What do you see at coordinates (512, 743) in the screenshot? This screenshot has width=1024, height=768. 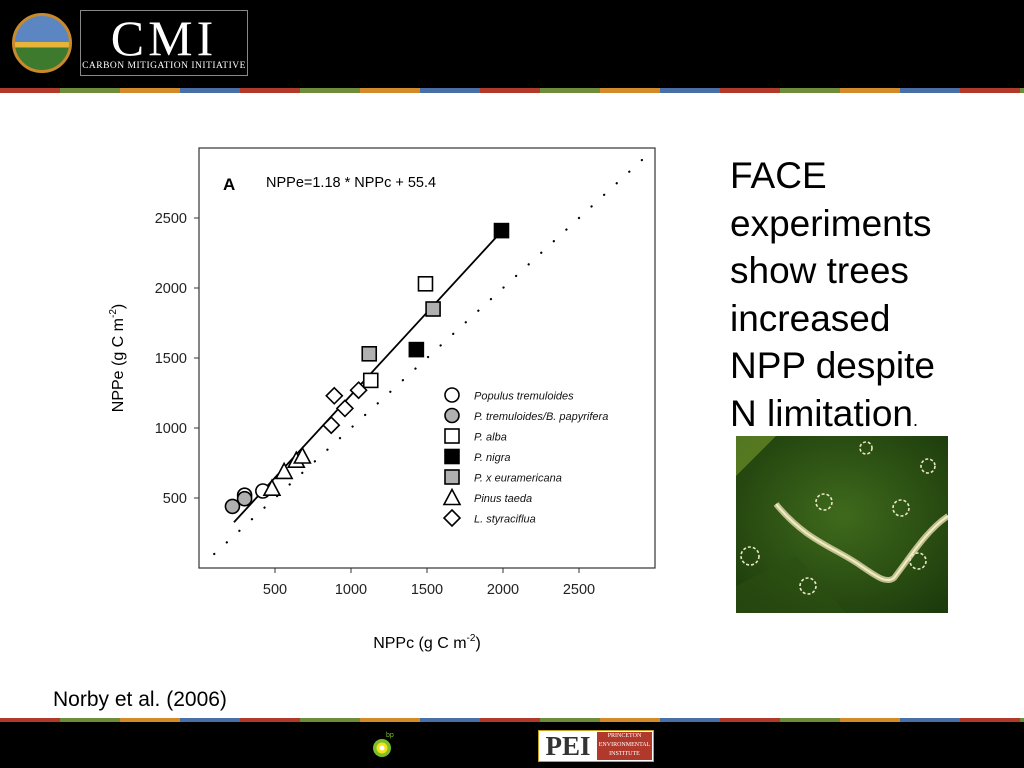 I see `footer-bar` at bounding box center [512, 743].